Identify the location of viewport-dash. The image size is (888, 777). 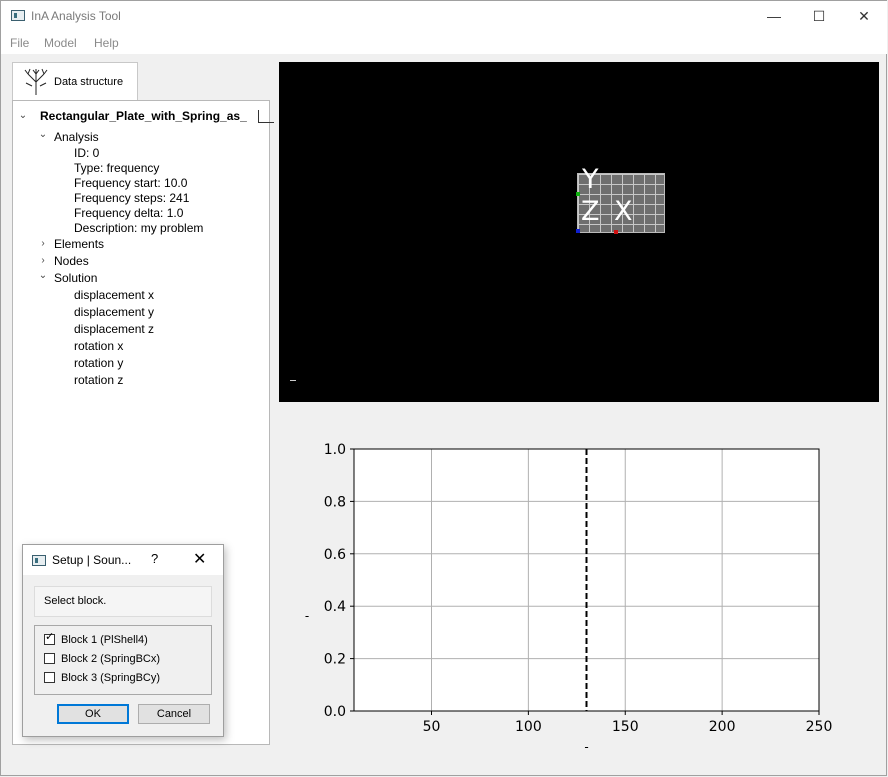
(293, 380).